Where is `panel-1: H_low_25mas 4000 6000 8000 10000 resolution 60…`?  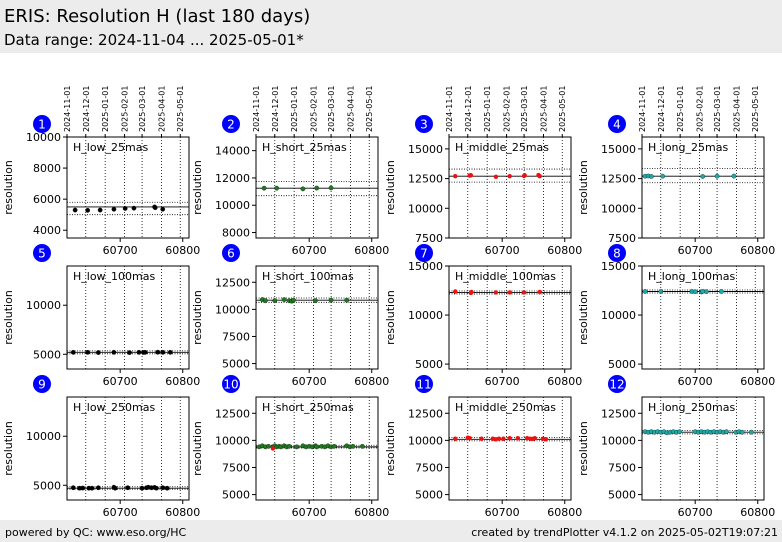 panel-1: H_low_25mas 4000 6000 8000 10000 resolution 60… is located at coordinates (101, 172).